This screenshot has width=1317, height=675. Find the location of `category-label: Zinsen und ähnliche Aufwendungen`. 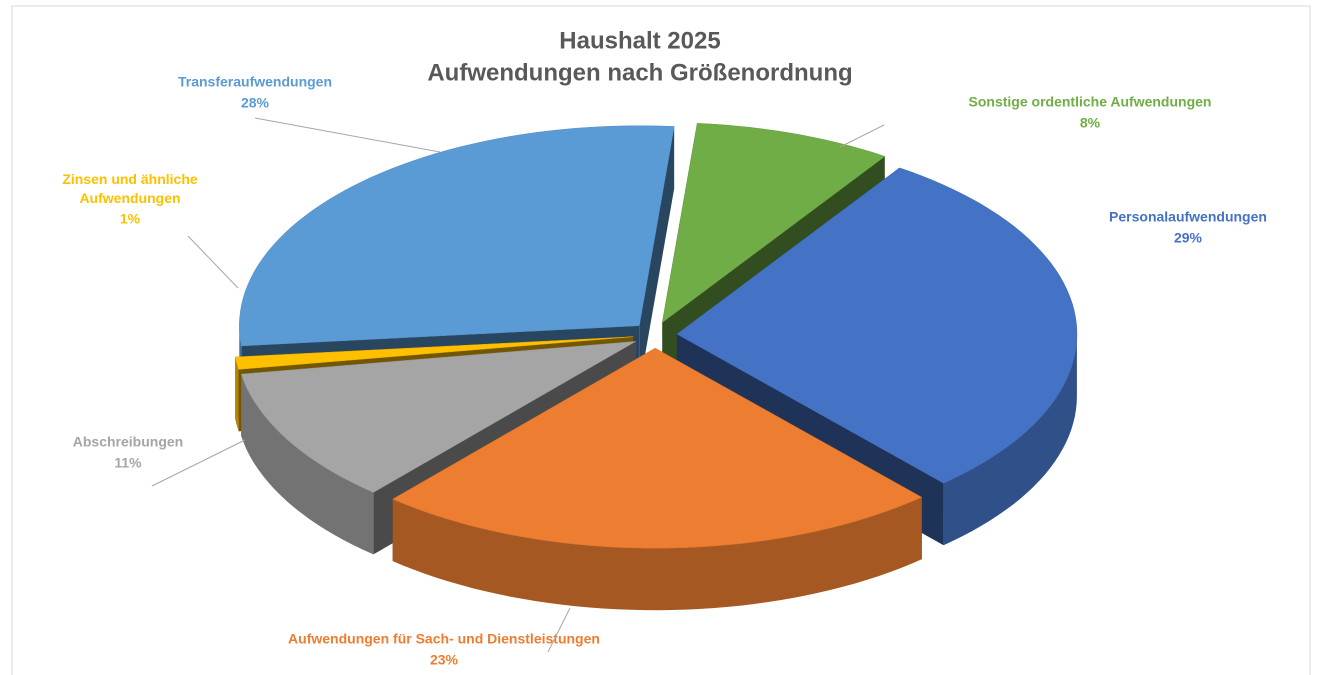

category-label: Zinsen und ähnliche Aufwendungen is located at coordinates (130, 188).